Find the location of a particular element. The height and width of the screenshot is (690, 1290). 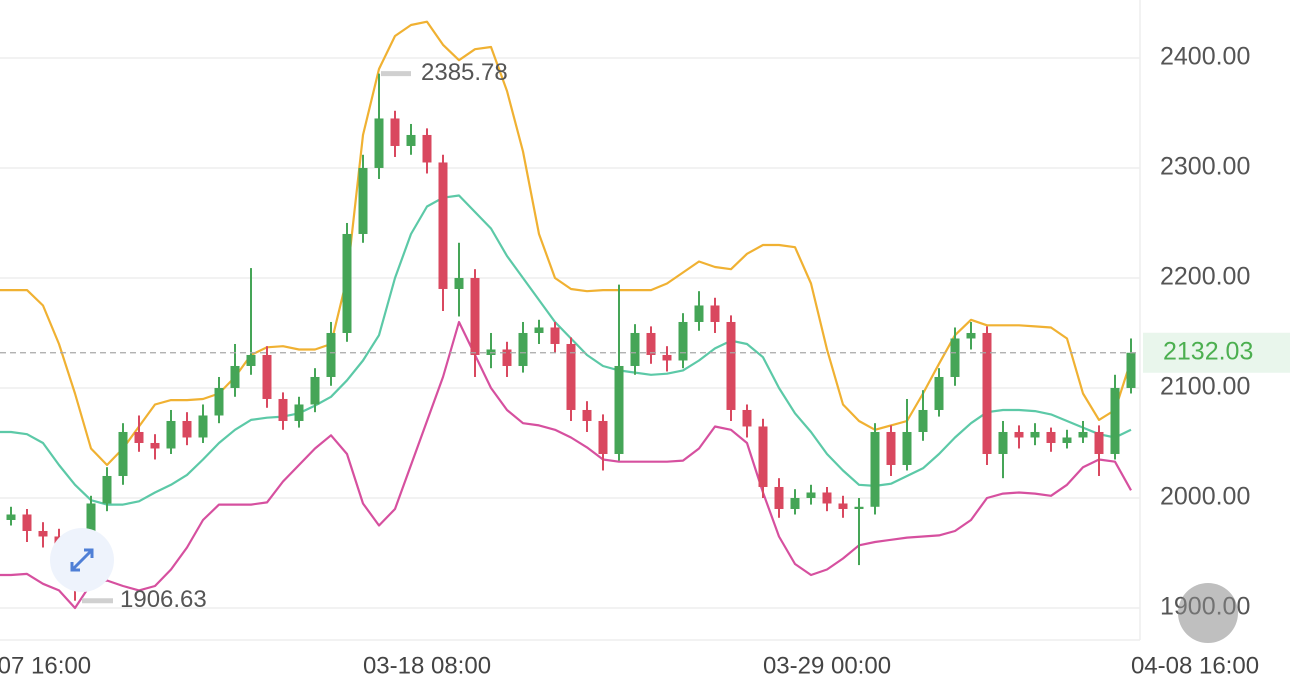

y-tick-label: 2000.00 is located at coordinates (1205, 497).